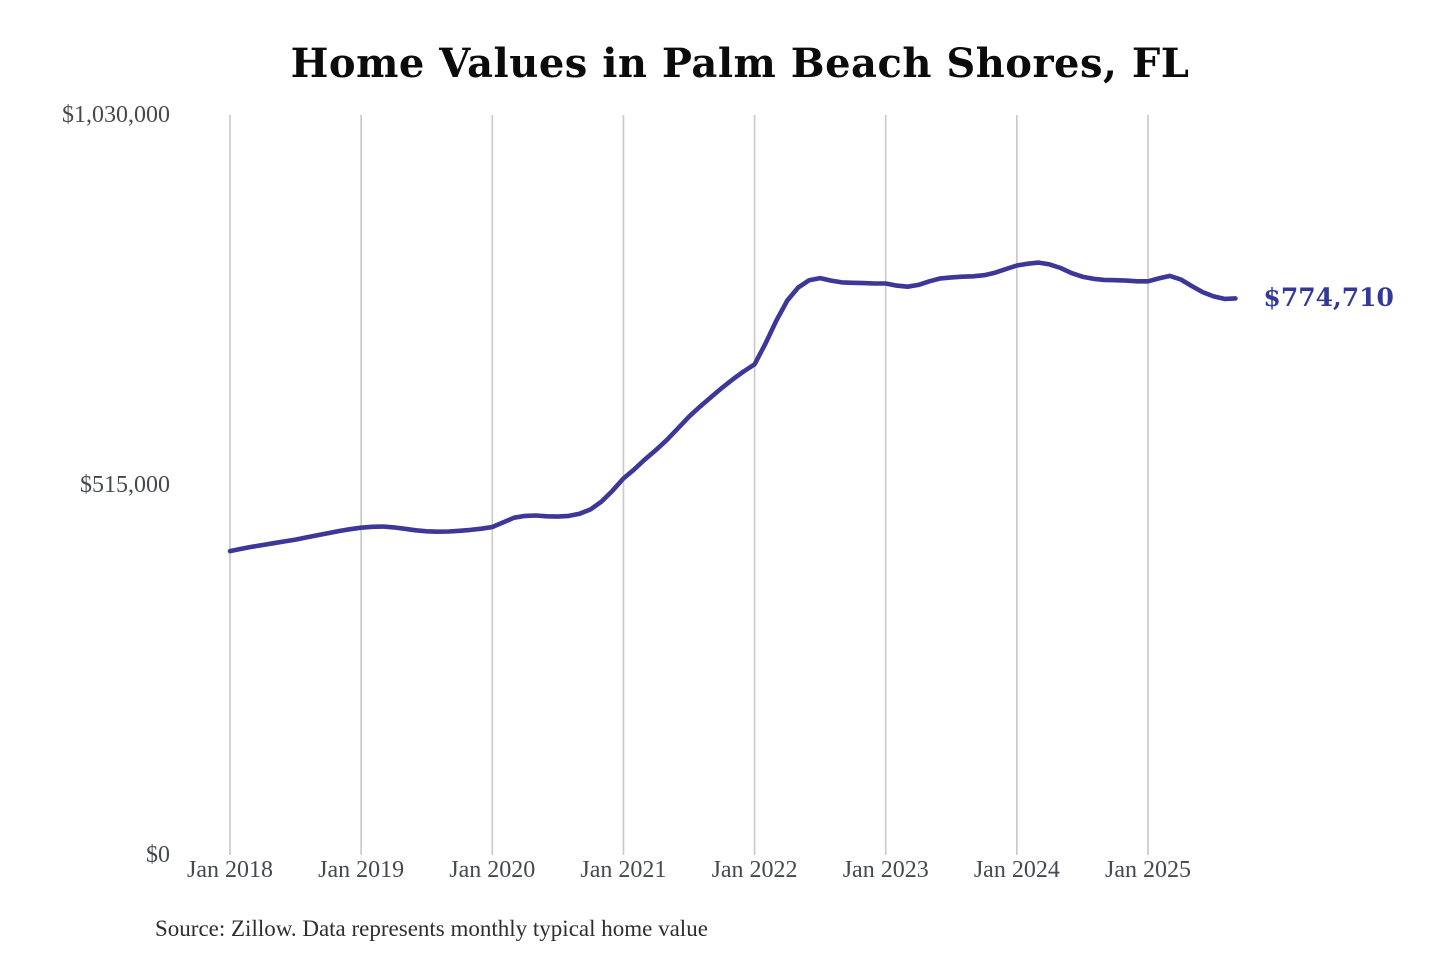 The width and height of the screenshot is (1440, 960). I want to click on x-axis-tick-label-7: Jan 2025, so click(1148, 870).